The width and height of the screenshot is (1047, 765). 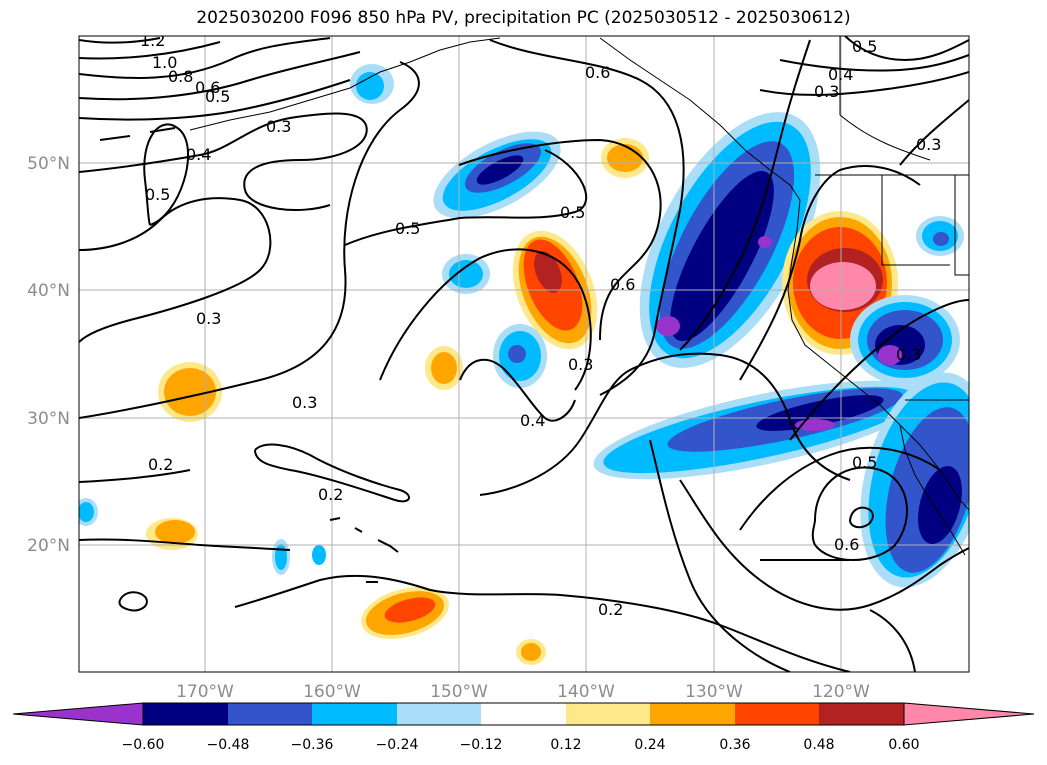 I want to click on coastline-alaska, so click(x=345, y=84).